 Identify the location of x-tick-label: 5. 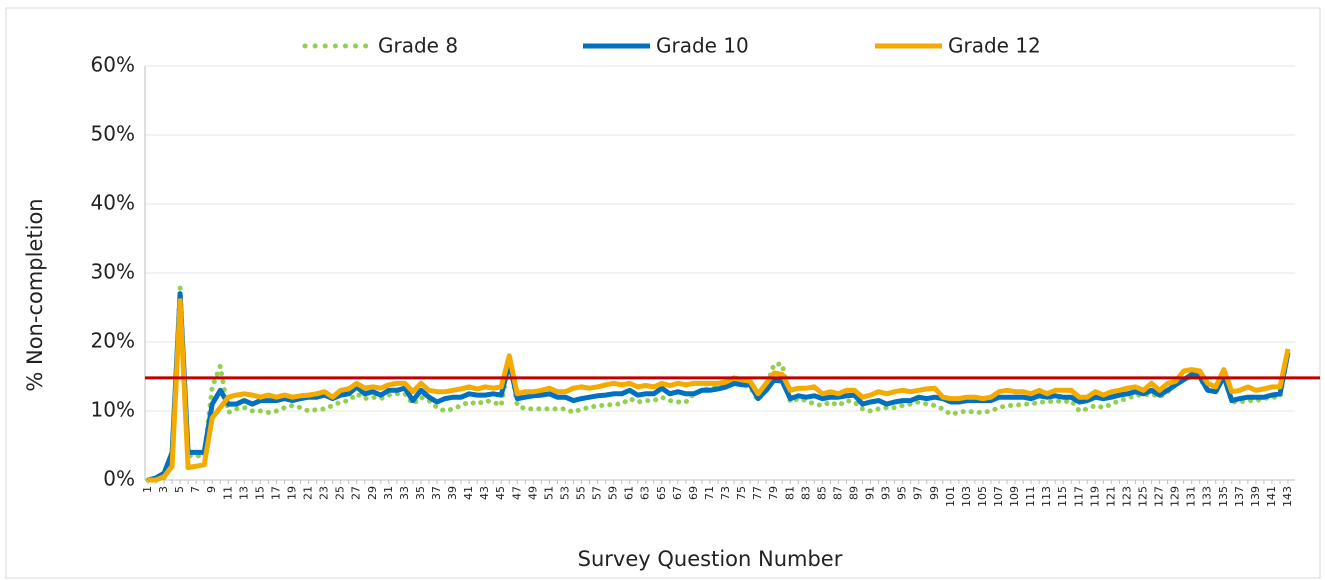
(179, 489).